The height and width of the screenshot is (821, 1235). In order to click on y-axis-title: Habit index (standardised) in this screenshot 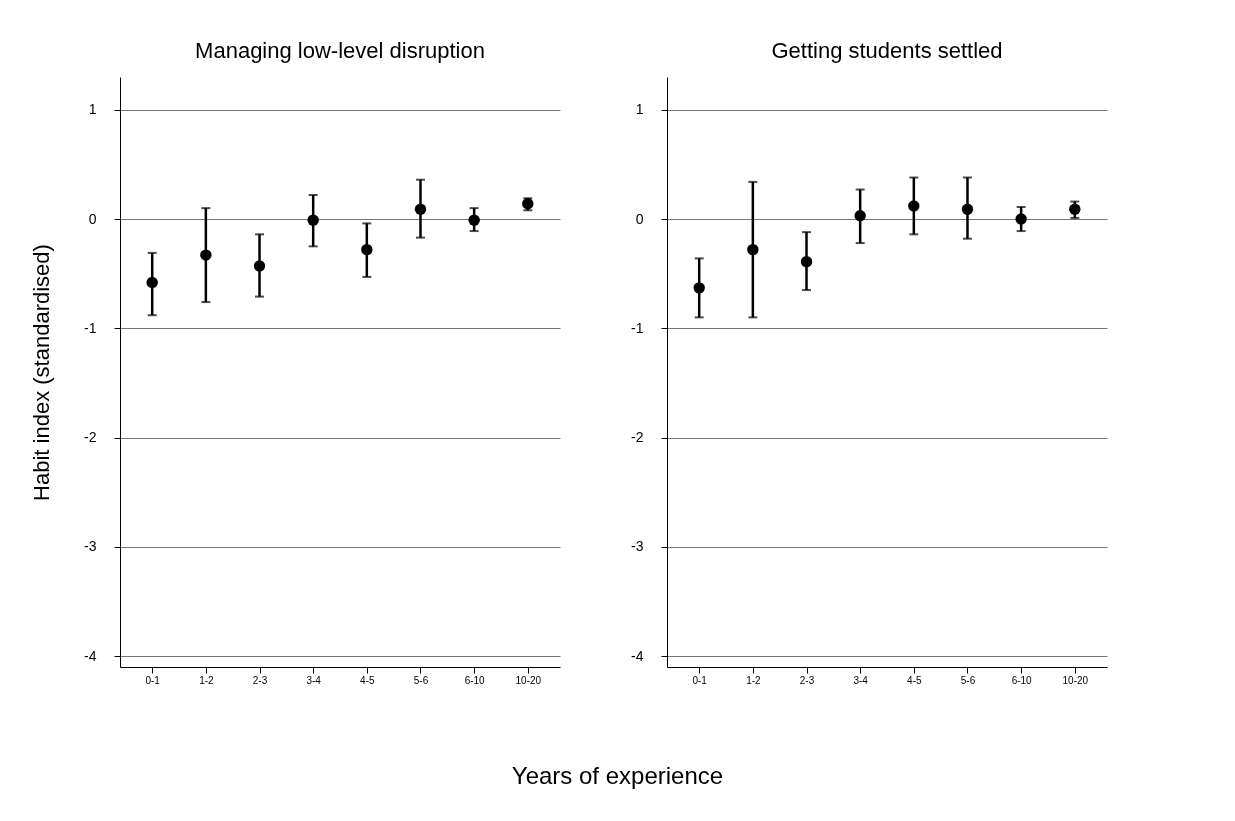, I will do `click(42, 372)`.